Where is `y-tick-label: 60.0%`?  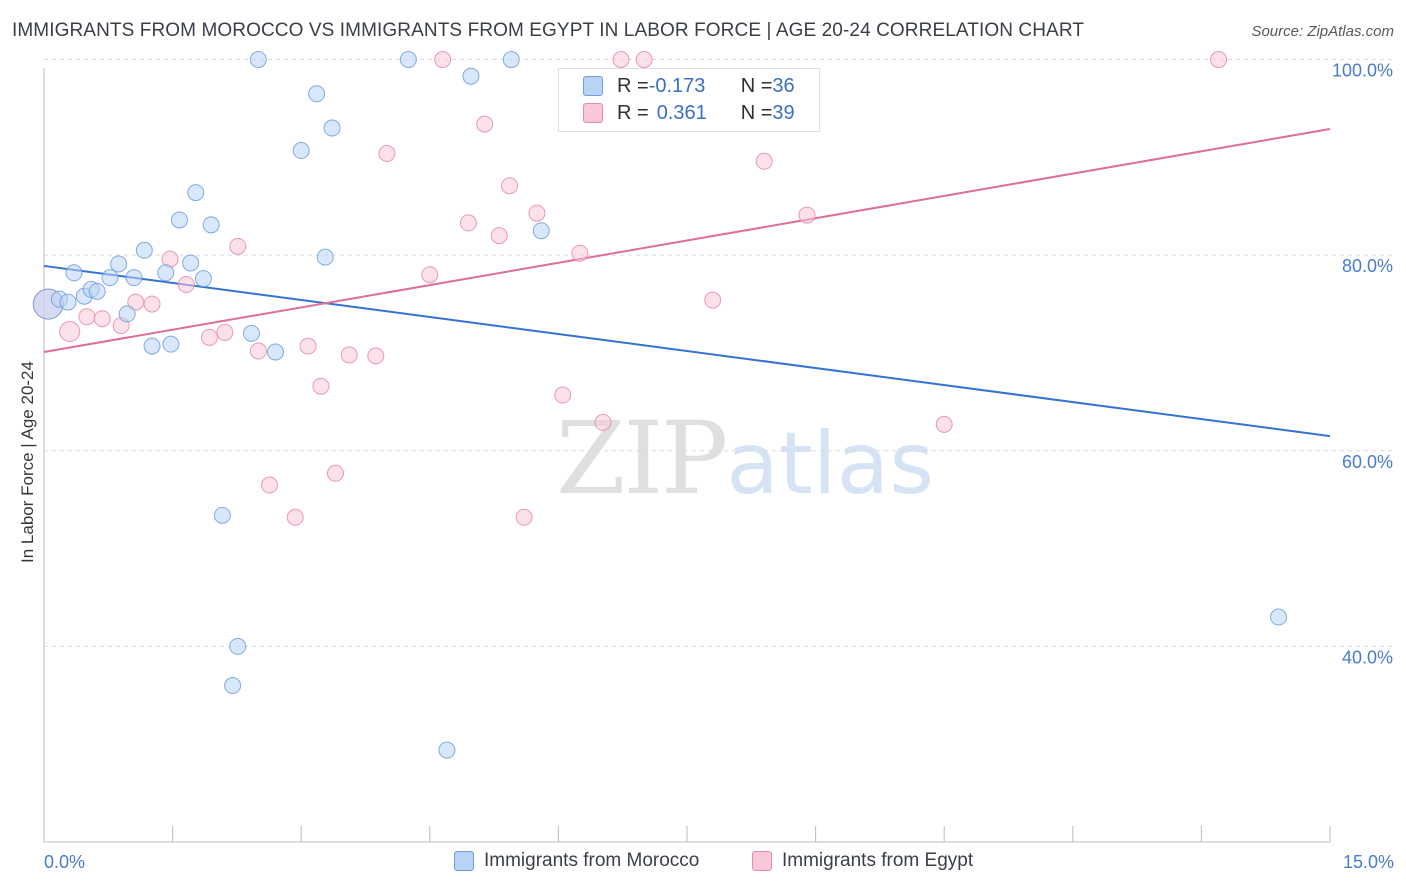 y-tick-label: 60.0% is located at coordinates (1367, 462).